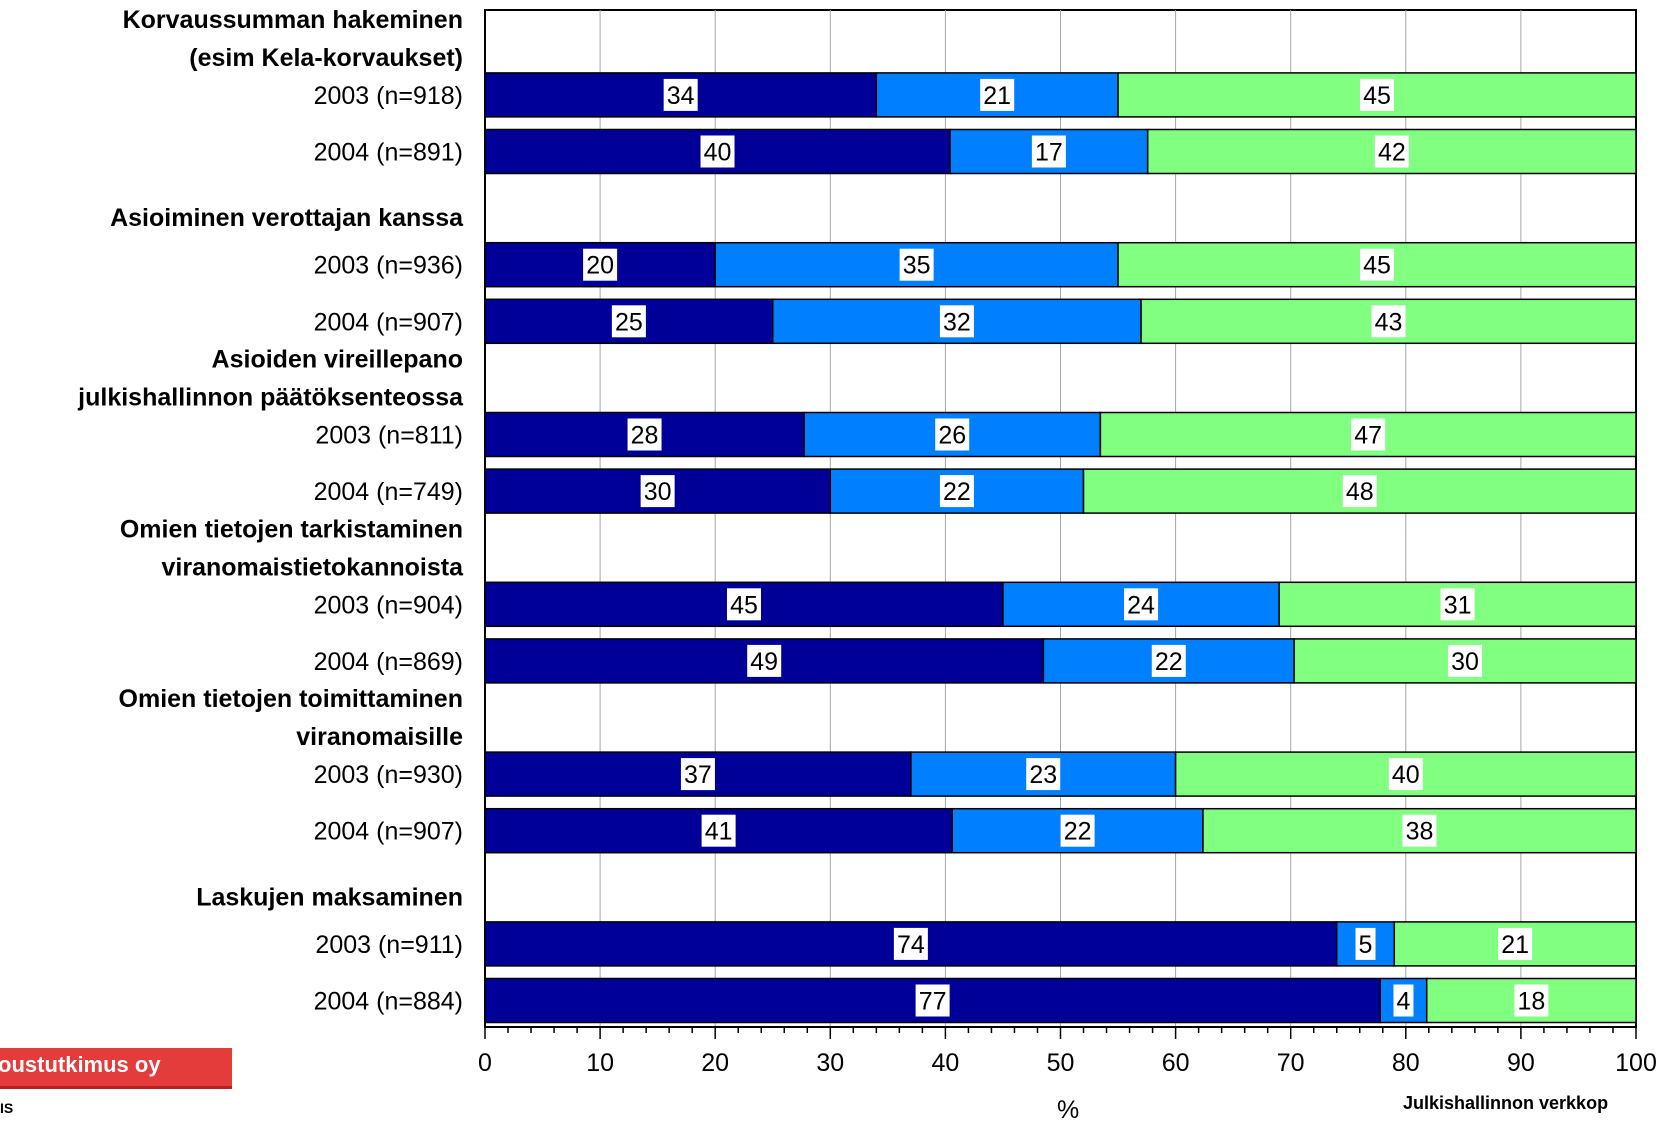  I want to click on data-label: 41, so click(719, 832).